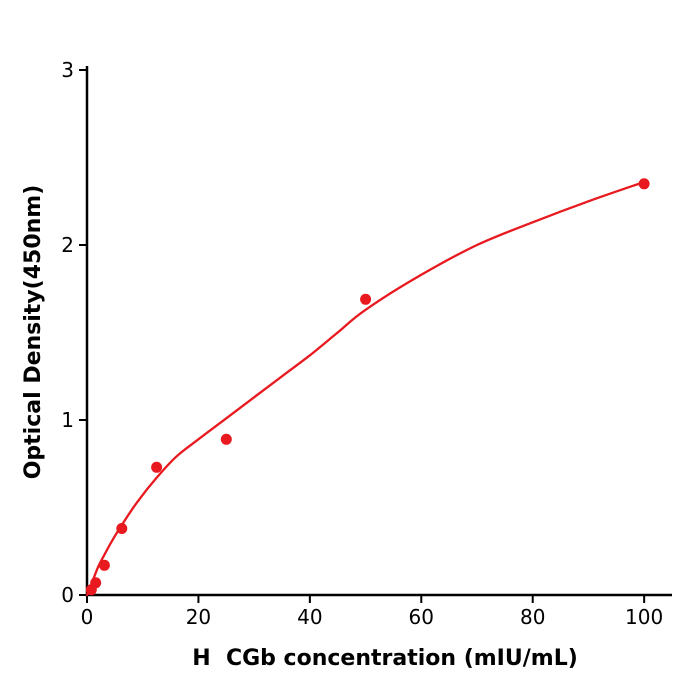 The image size is (700, 700). What do you see at coordinates (67, 420) in the screenshot?
I see `y-tick-label: 1` at bounding box center [67, 420].